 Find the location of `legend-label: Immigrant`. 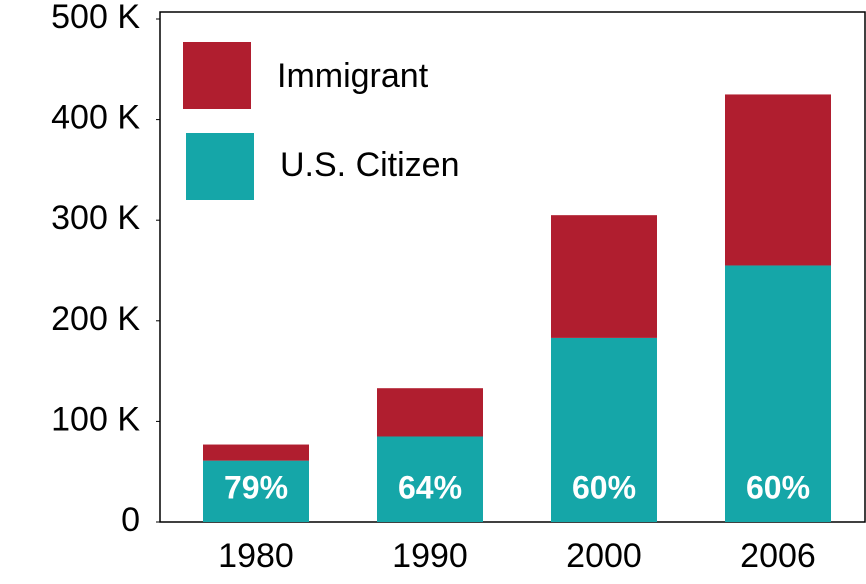

legend-label: Immigrant is located at coordinates (353, 76).